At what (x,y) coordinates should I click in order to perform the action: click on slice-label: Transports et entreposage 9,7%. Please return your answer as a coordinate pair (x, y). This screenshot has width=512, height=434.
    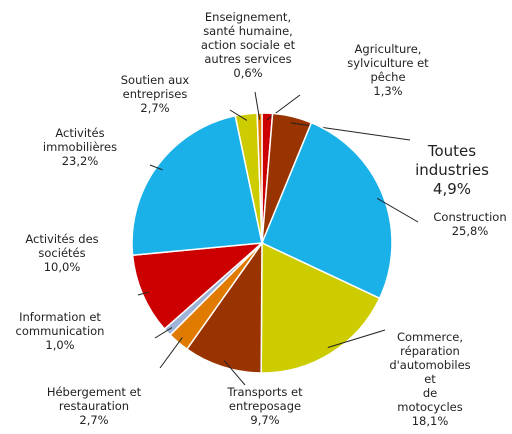
    Looking at the image, I should click on (264, 406).